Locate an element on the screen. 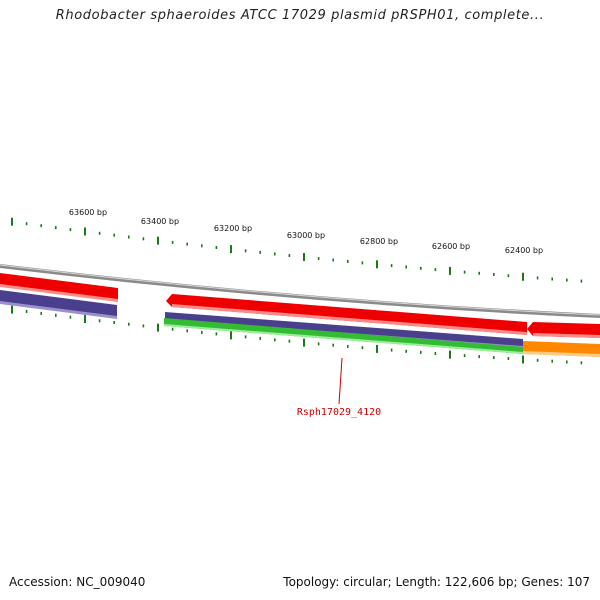  gene-red-left is located at coordinates (59, 287).